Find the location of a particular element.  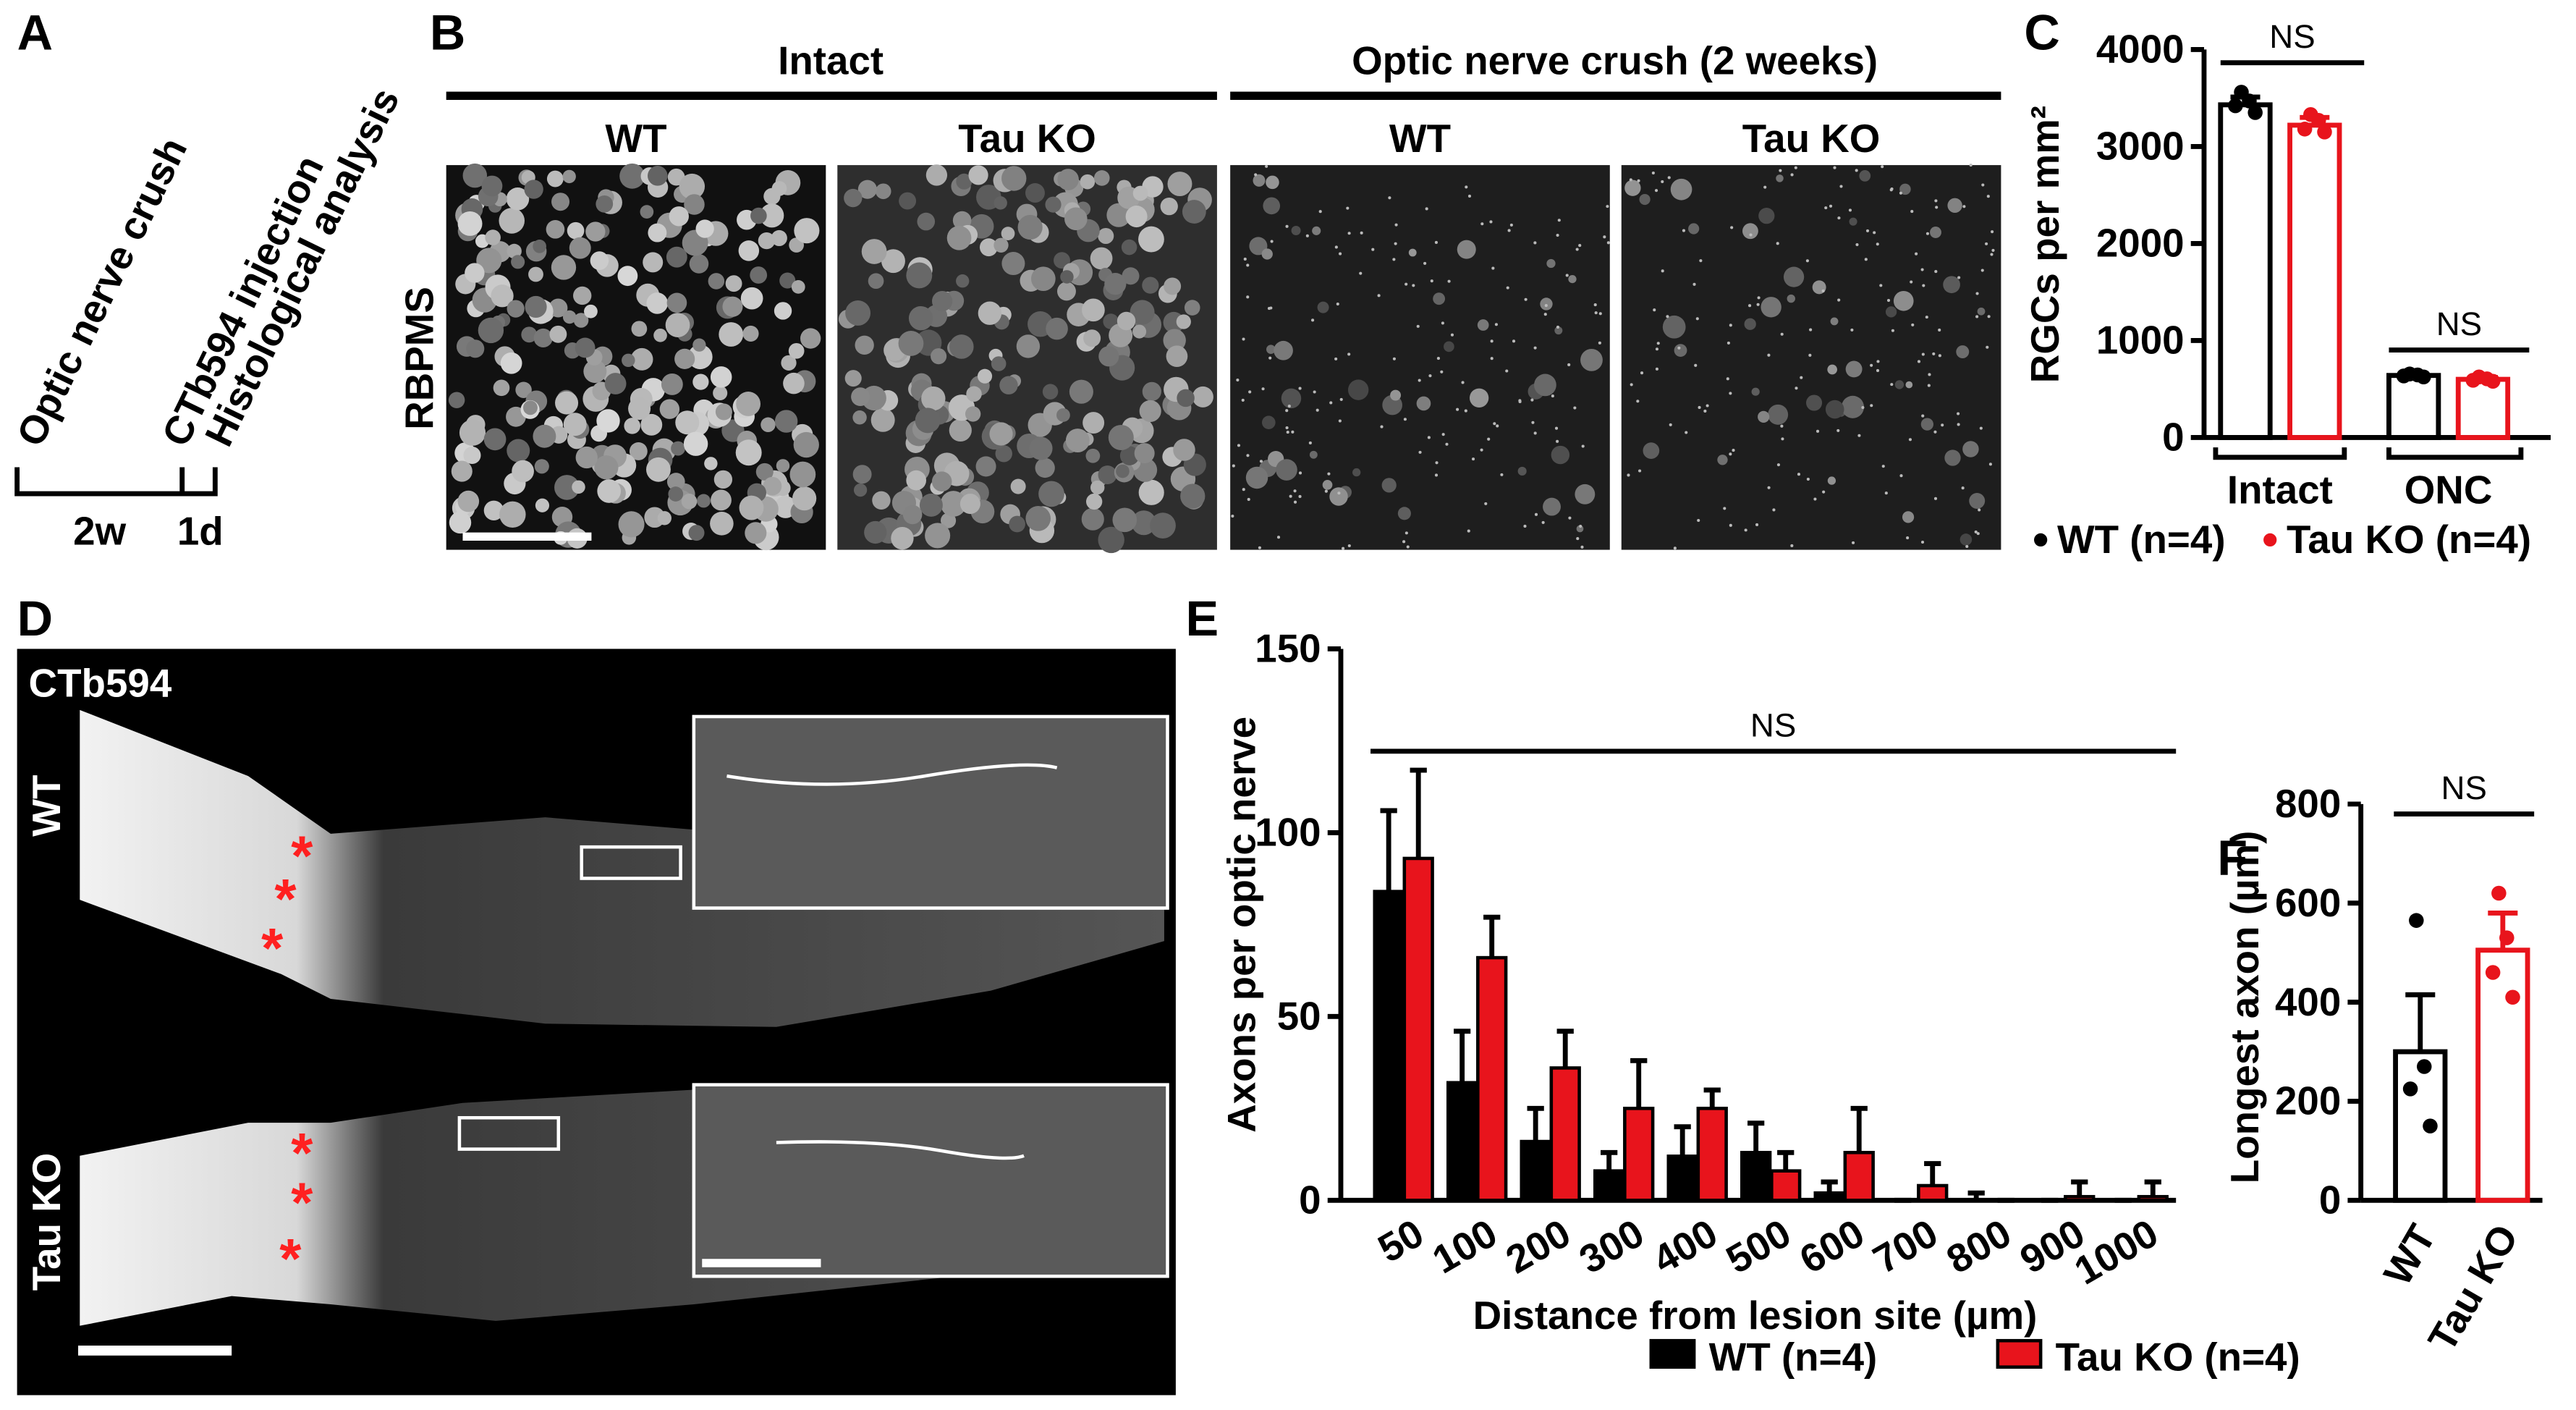

column-label: Tau KO is located at coordinates (1811, 138).